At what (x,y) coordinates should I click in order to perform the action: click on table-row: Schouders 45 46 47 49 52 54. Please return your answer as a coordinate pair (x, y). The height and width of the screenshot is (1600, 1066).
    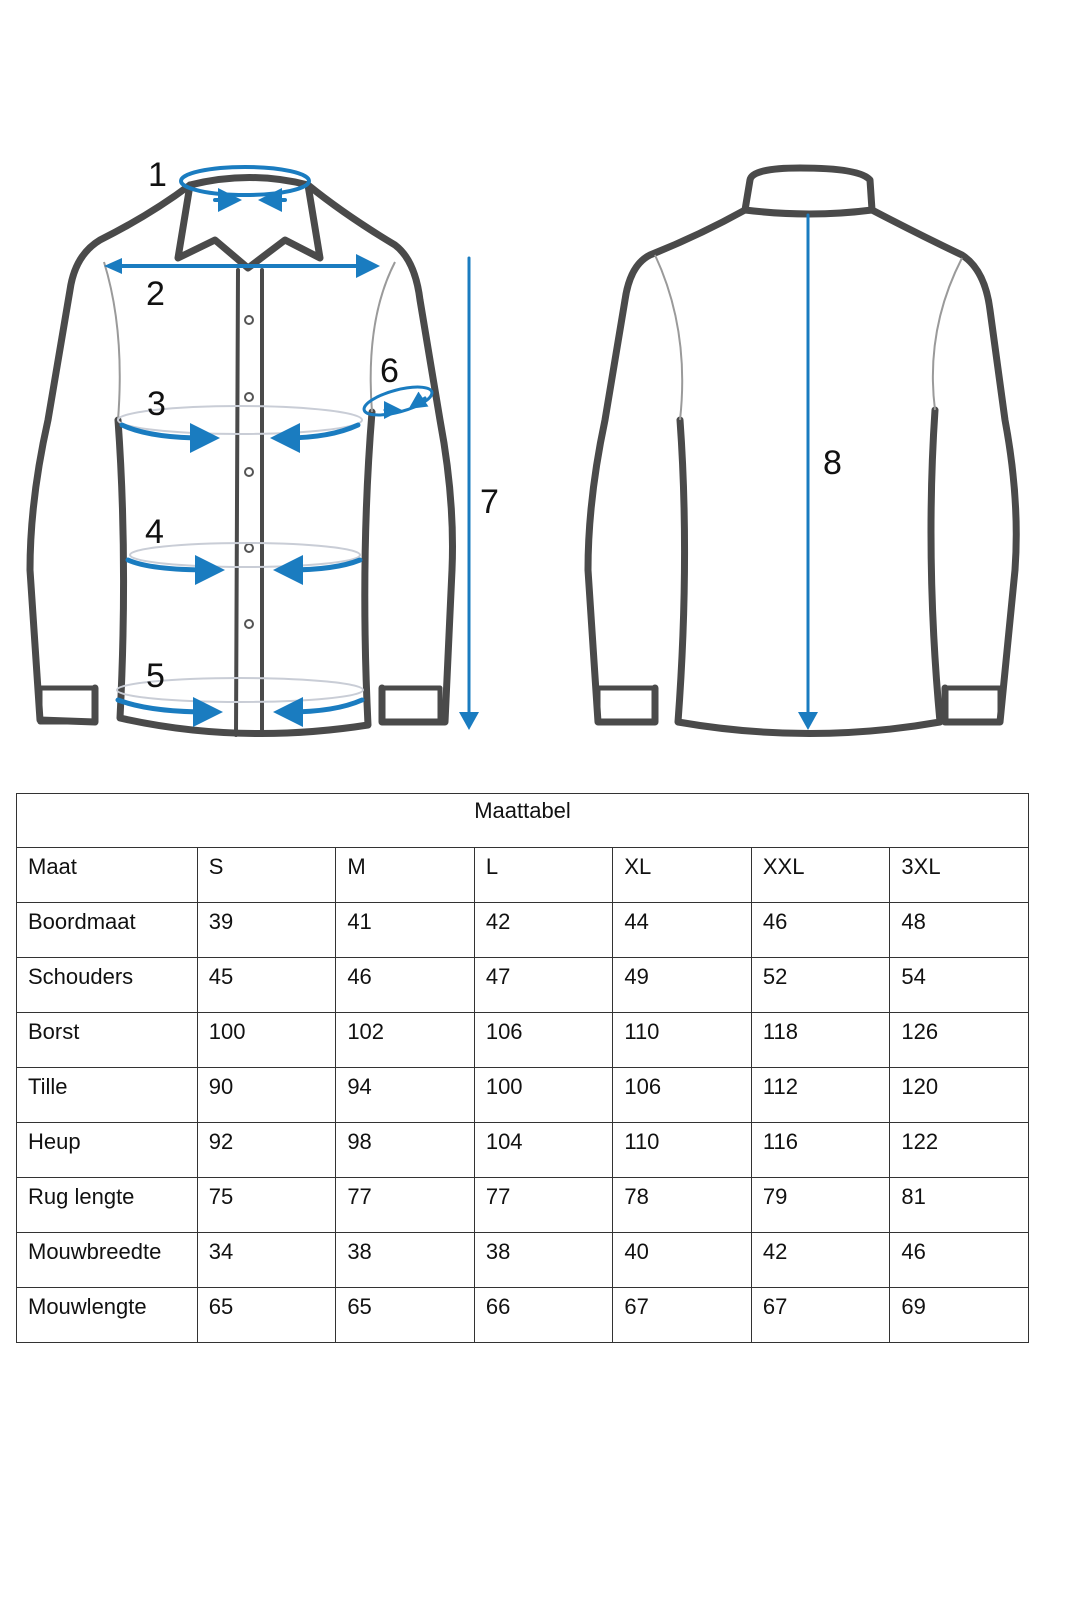
    Looking at the image, I should click on (522, 985).